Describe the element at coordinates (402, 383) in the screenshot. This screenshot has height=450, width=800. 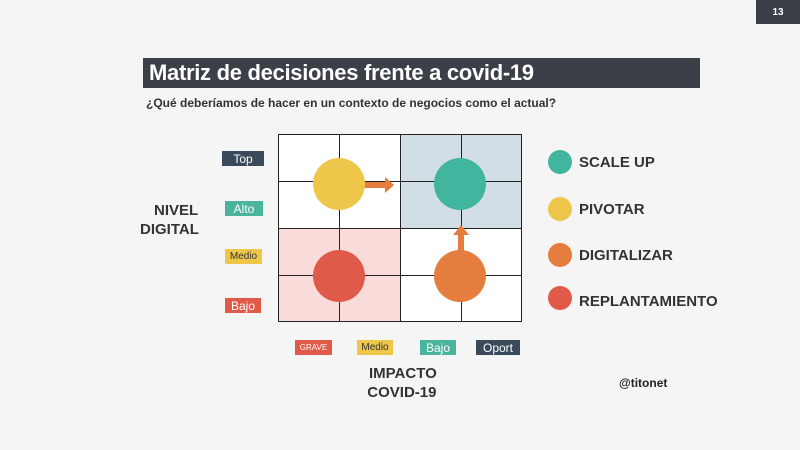
I see `x-axis-title: IMPACTO COVID-19` at that location.